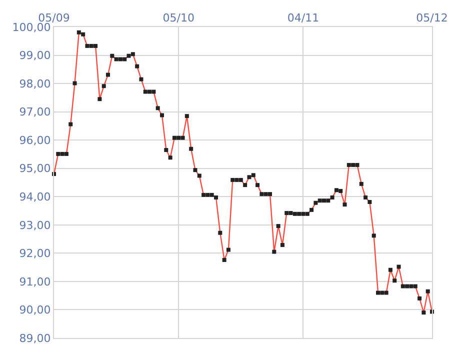 The width and height of the screenshot is (460, 360). Describe the element at coordinates (35, 83) in the screenshot. I see `y-tick-label: 98,00` at that location.